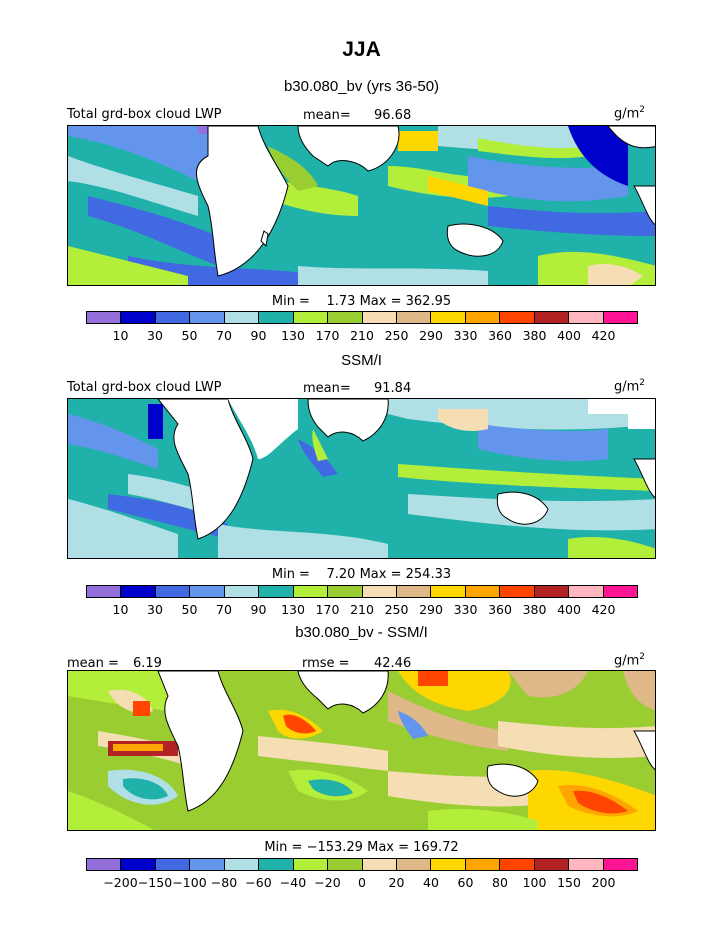 The image size is (723, 935). I want to click on panel2-colorbar, so click(362, 591).